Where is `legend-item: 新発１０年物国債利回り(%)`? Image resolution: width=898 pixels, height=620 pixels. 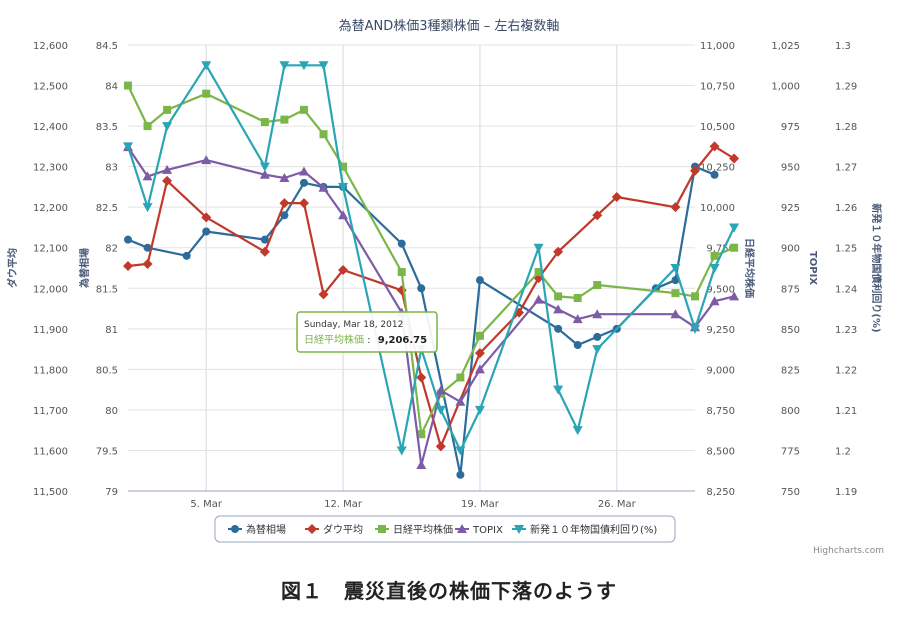
legend-item: 新発１０年物国債利回り(%) is located at coordinates (584, 529).